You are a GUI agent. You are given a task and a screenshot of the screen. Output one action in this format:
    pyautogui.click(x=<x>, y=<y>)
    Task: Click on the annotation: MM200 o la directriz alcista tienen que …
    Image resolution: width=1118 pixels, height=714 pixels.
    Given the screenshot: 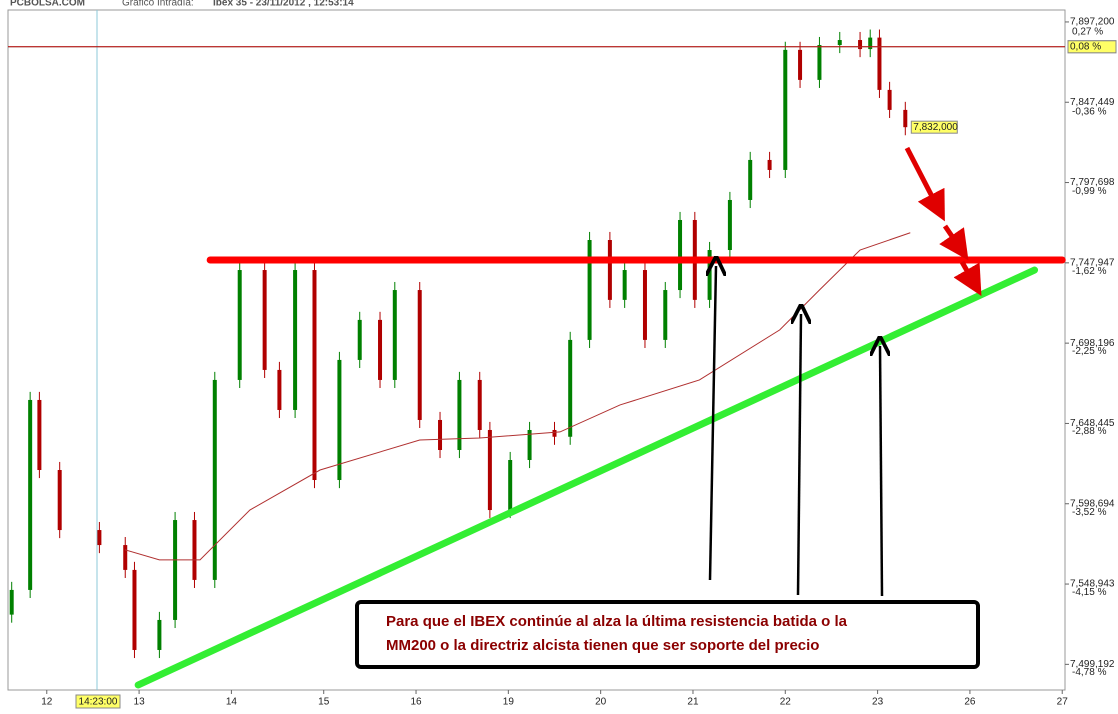 What is the action you would take?
    pyautogui.click(x=602, y=645)
    